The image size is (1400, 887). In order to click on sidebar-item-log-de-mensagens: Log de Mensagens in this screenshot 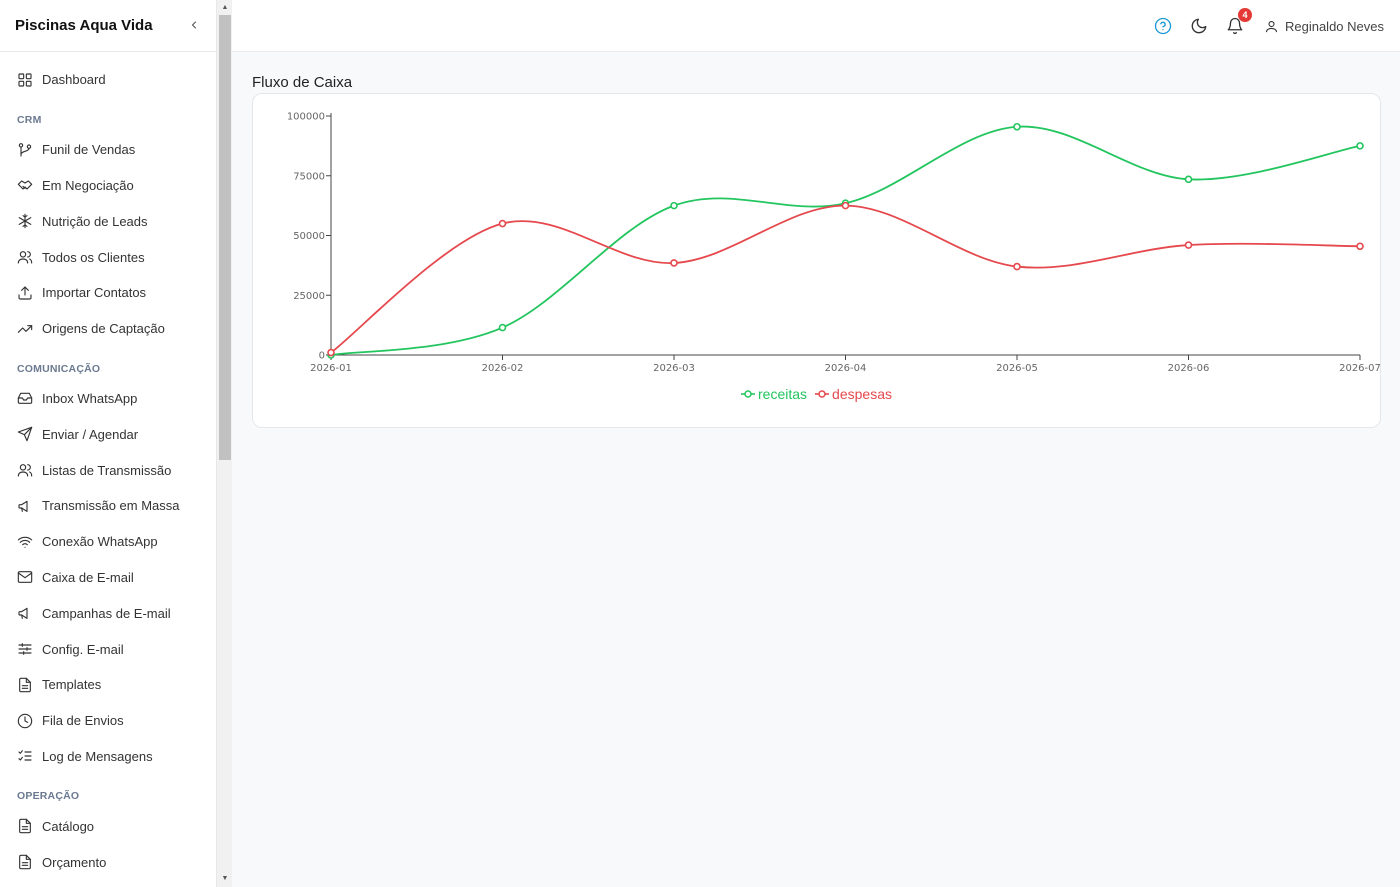, I will do `click(108, 757)`.